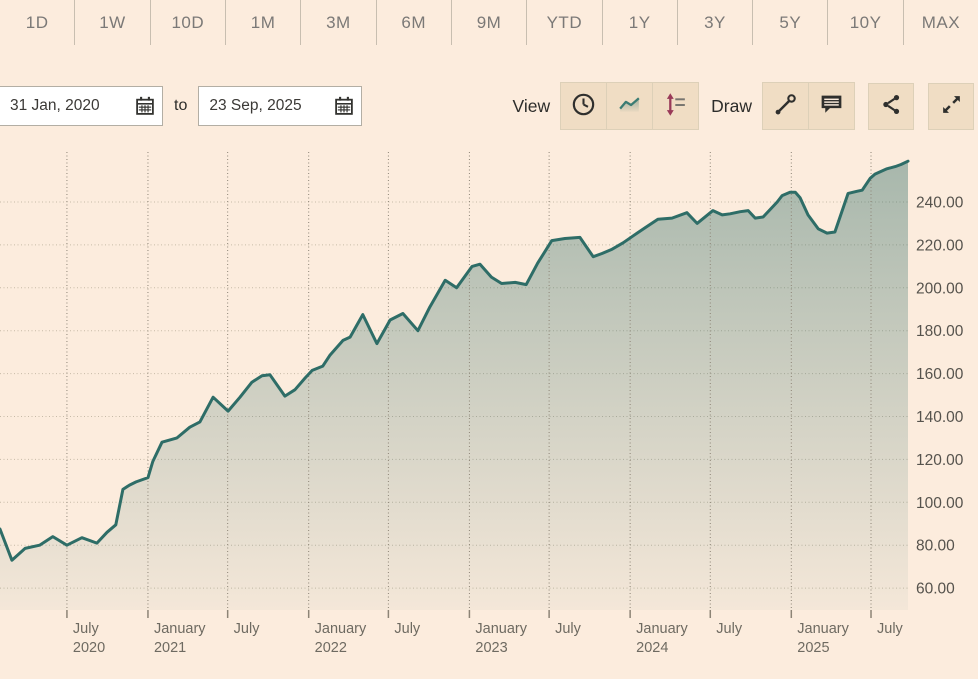 This screenshot has height=679, width=978. Describe the element at coordinates (935, 546) in the screenshot. I see `y-axis-label: 80.00` at that location.